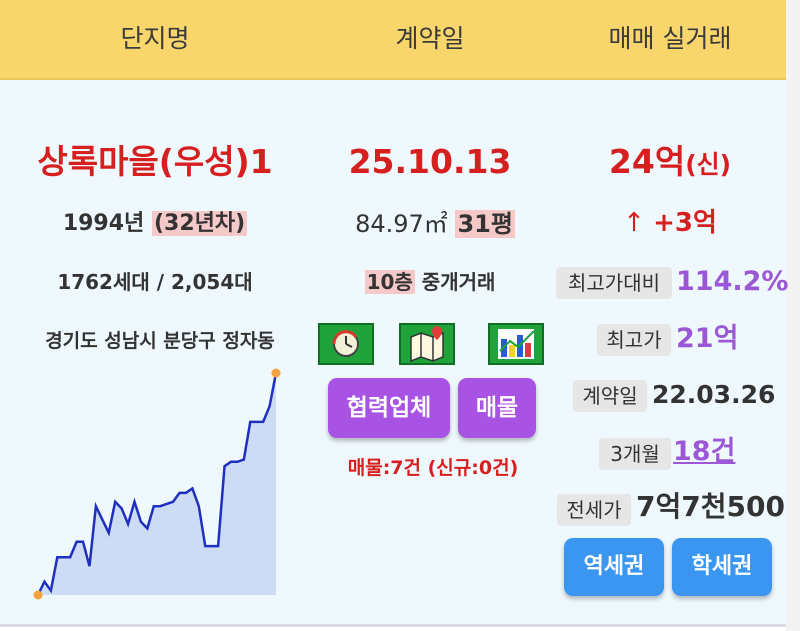 This screenshot has height=631, width=800. Describe the element at coordinates (732, 281) in the screenshot. I see `vs-high-value: 114.2%` at that location.